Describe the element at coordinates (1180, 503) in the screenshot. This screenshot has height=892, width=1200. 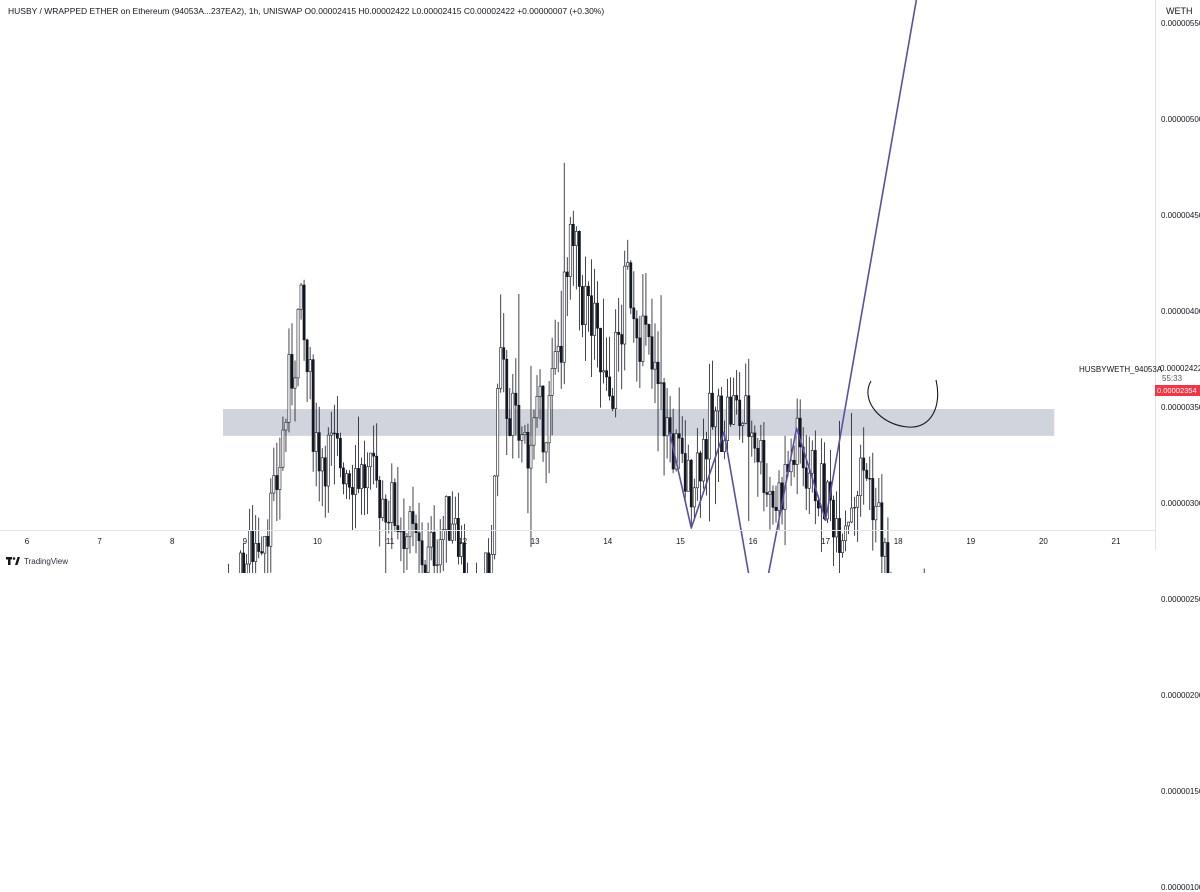
I see `price-tick-label: 0.0000030000` at that location.